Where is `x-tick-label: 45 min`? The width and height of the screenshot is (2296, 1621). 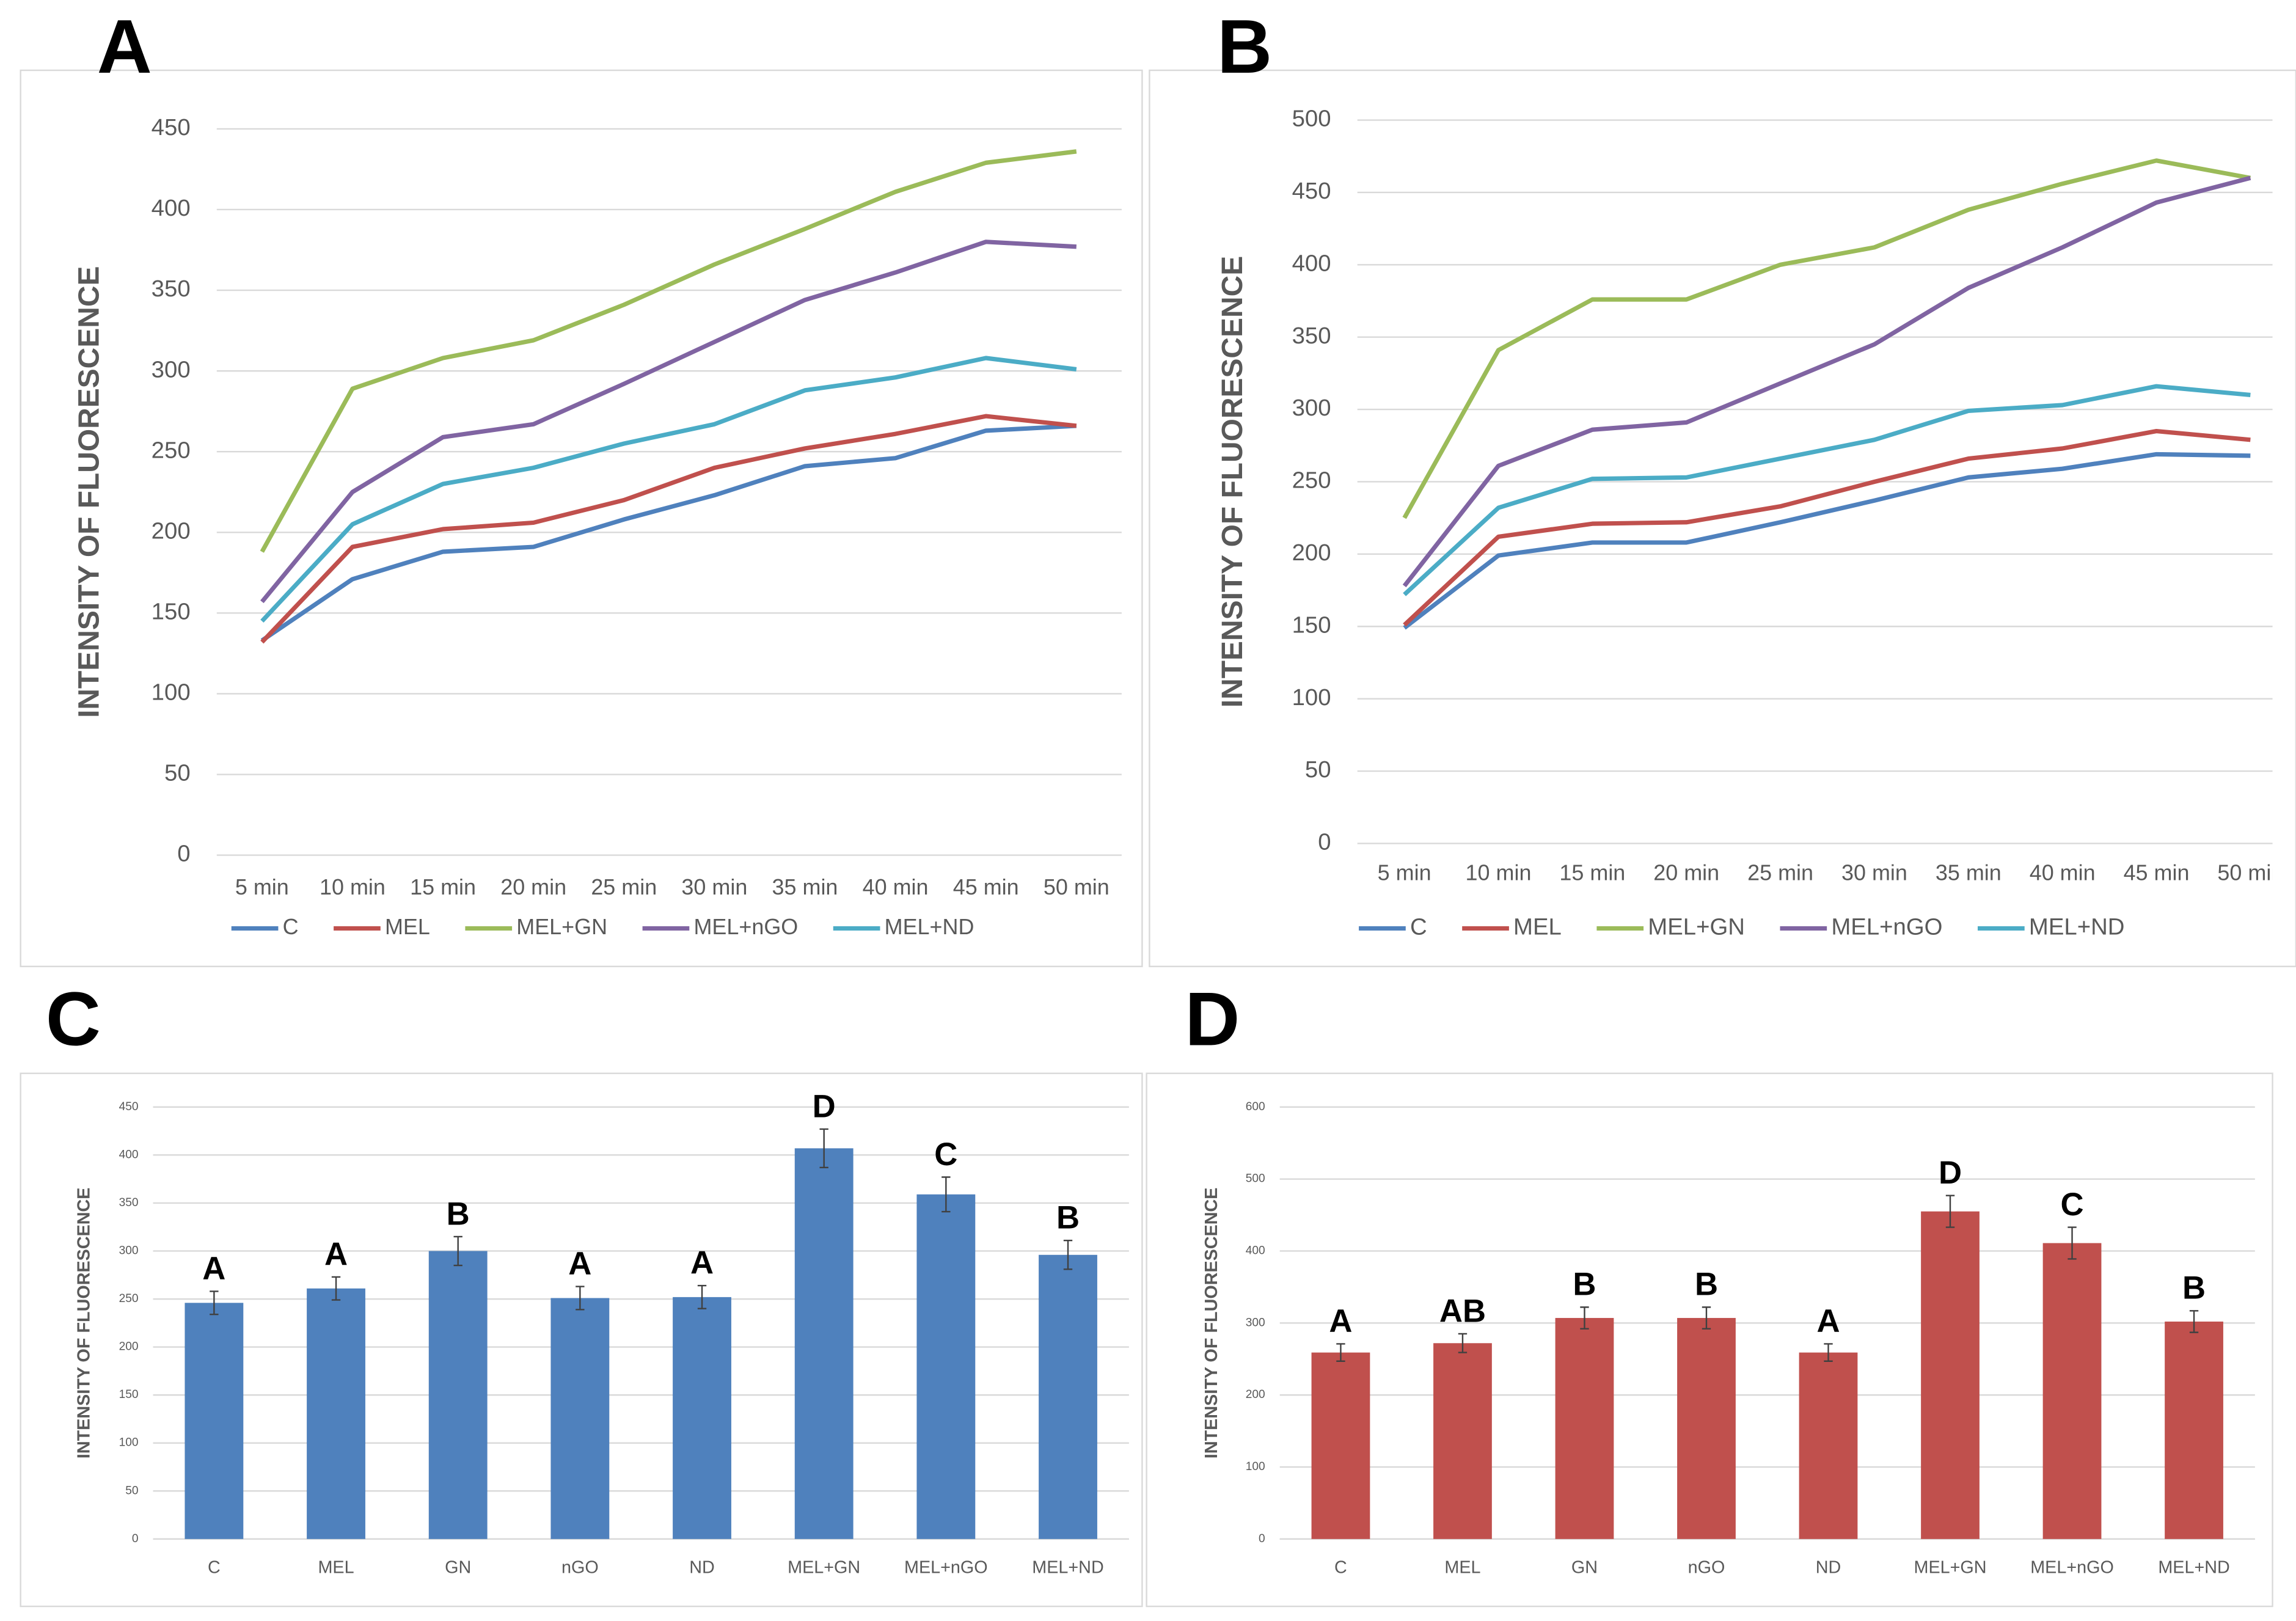
x-tick-label: 45 min is located at coordinates (986, 886).